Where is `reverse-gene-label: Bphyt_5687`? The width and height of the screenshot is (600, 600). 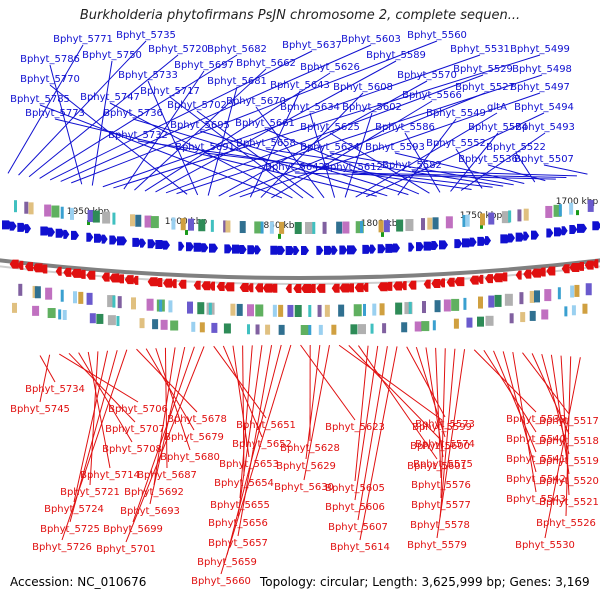 reverse-gene-label: Bphyt_5687 is located at coordinates (167, 475).